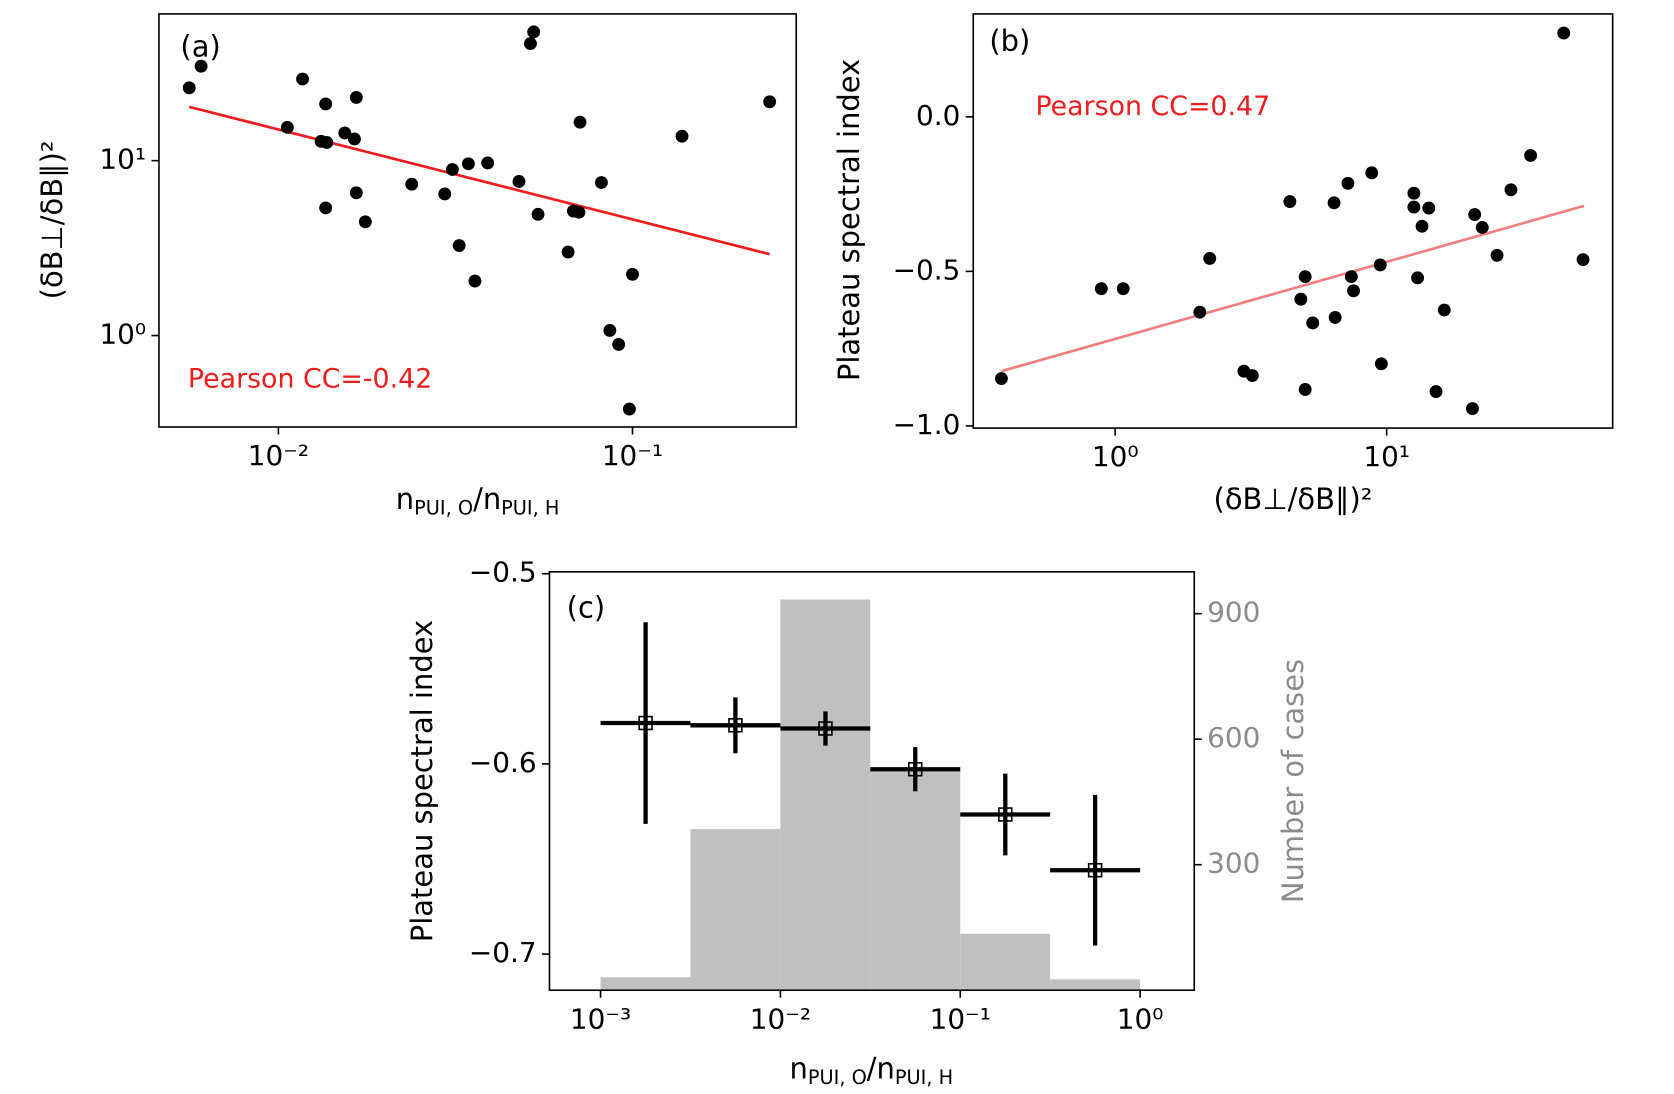  I want to click on x-axis-label-subscript: PUI, O, so click(443, 507).